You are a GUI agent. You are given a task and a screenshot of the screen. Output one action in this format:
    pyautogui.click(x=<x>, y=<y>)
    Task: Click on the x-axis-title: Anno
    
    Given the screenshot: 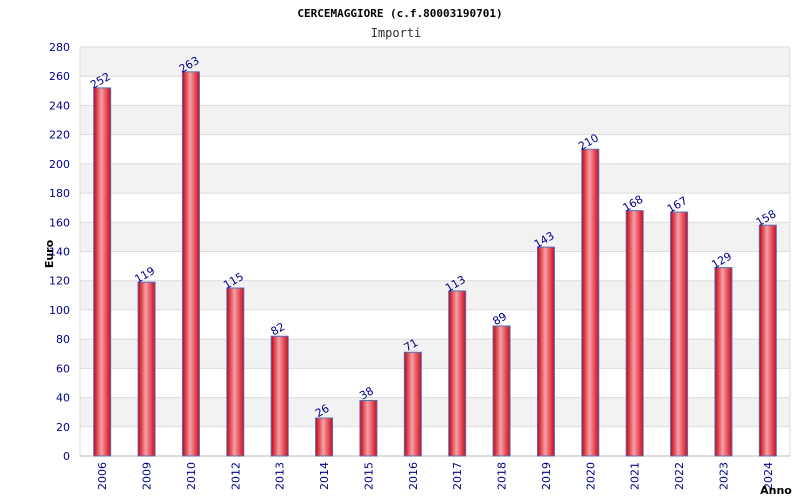 What is the action you would take?
    pyautogui.click(x=776, y=490)
    